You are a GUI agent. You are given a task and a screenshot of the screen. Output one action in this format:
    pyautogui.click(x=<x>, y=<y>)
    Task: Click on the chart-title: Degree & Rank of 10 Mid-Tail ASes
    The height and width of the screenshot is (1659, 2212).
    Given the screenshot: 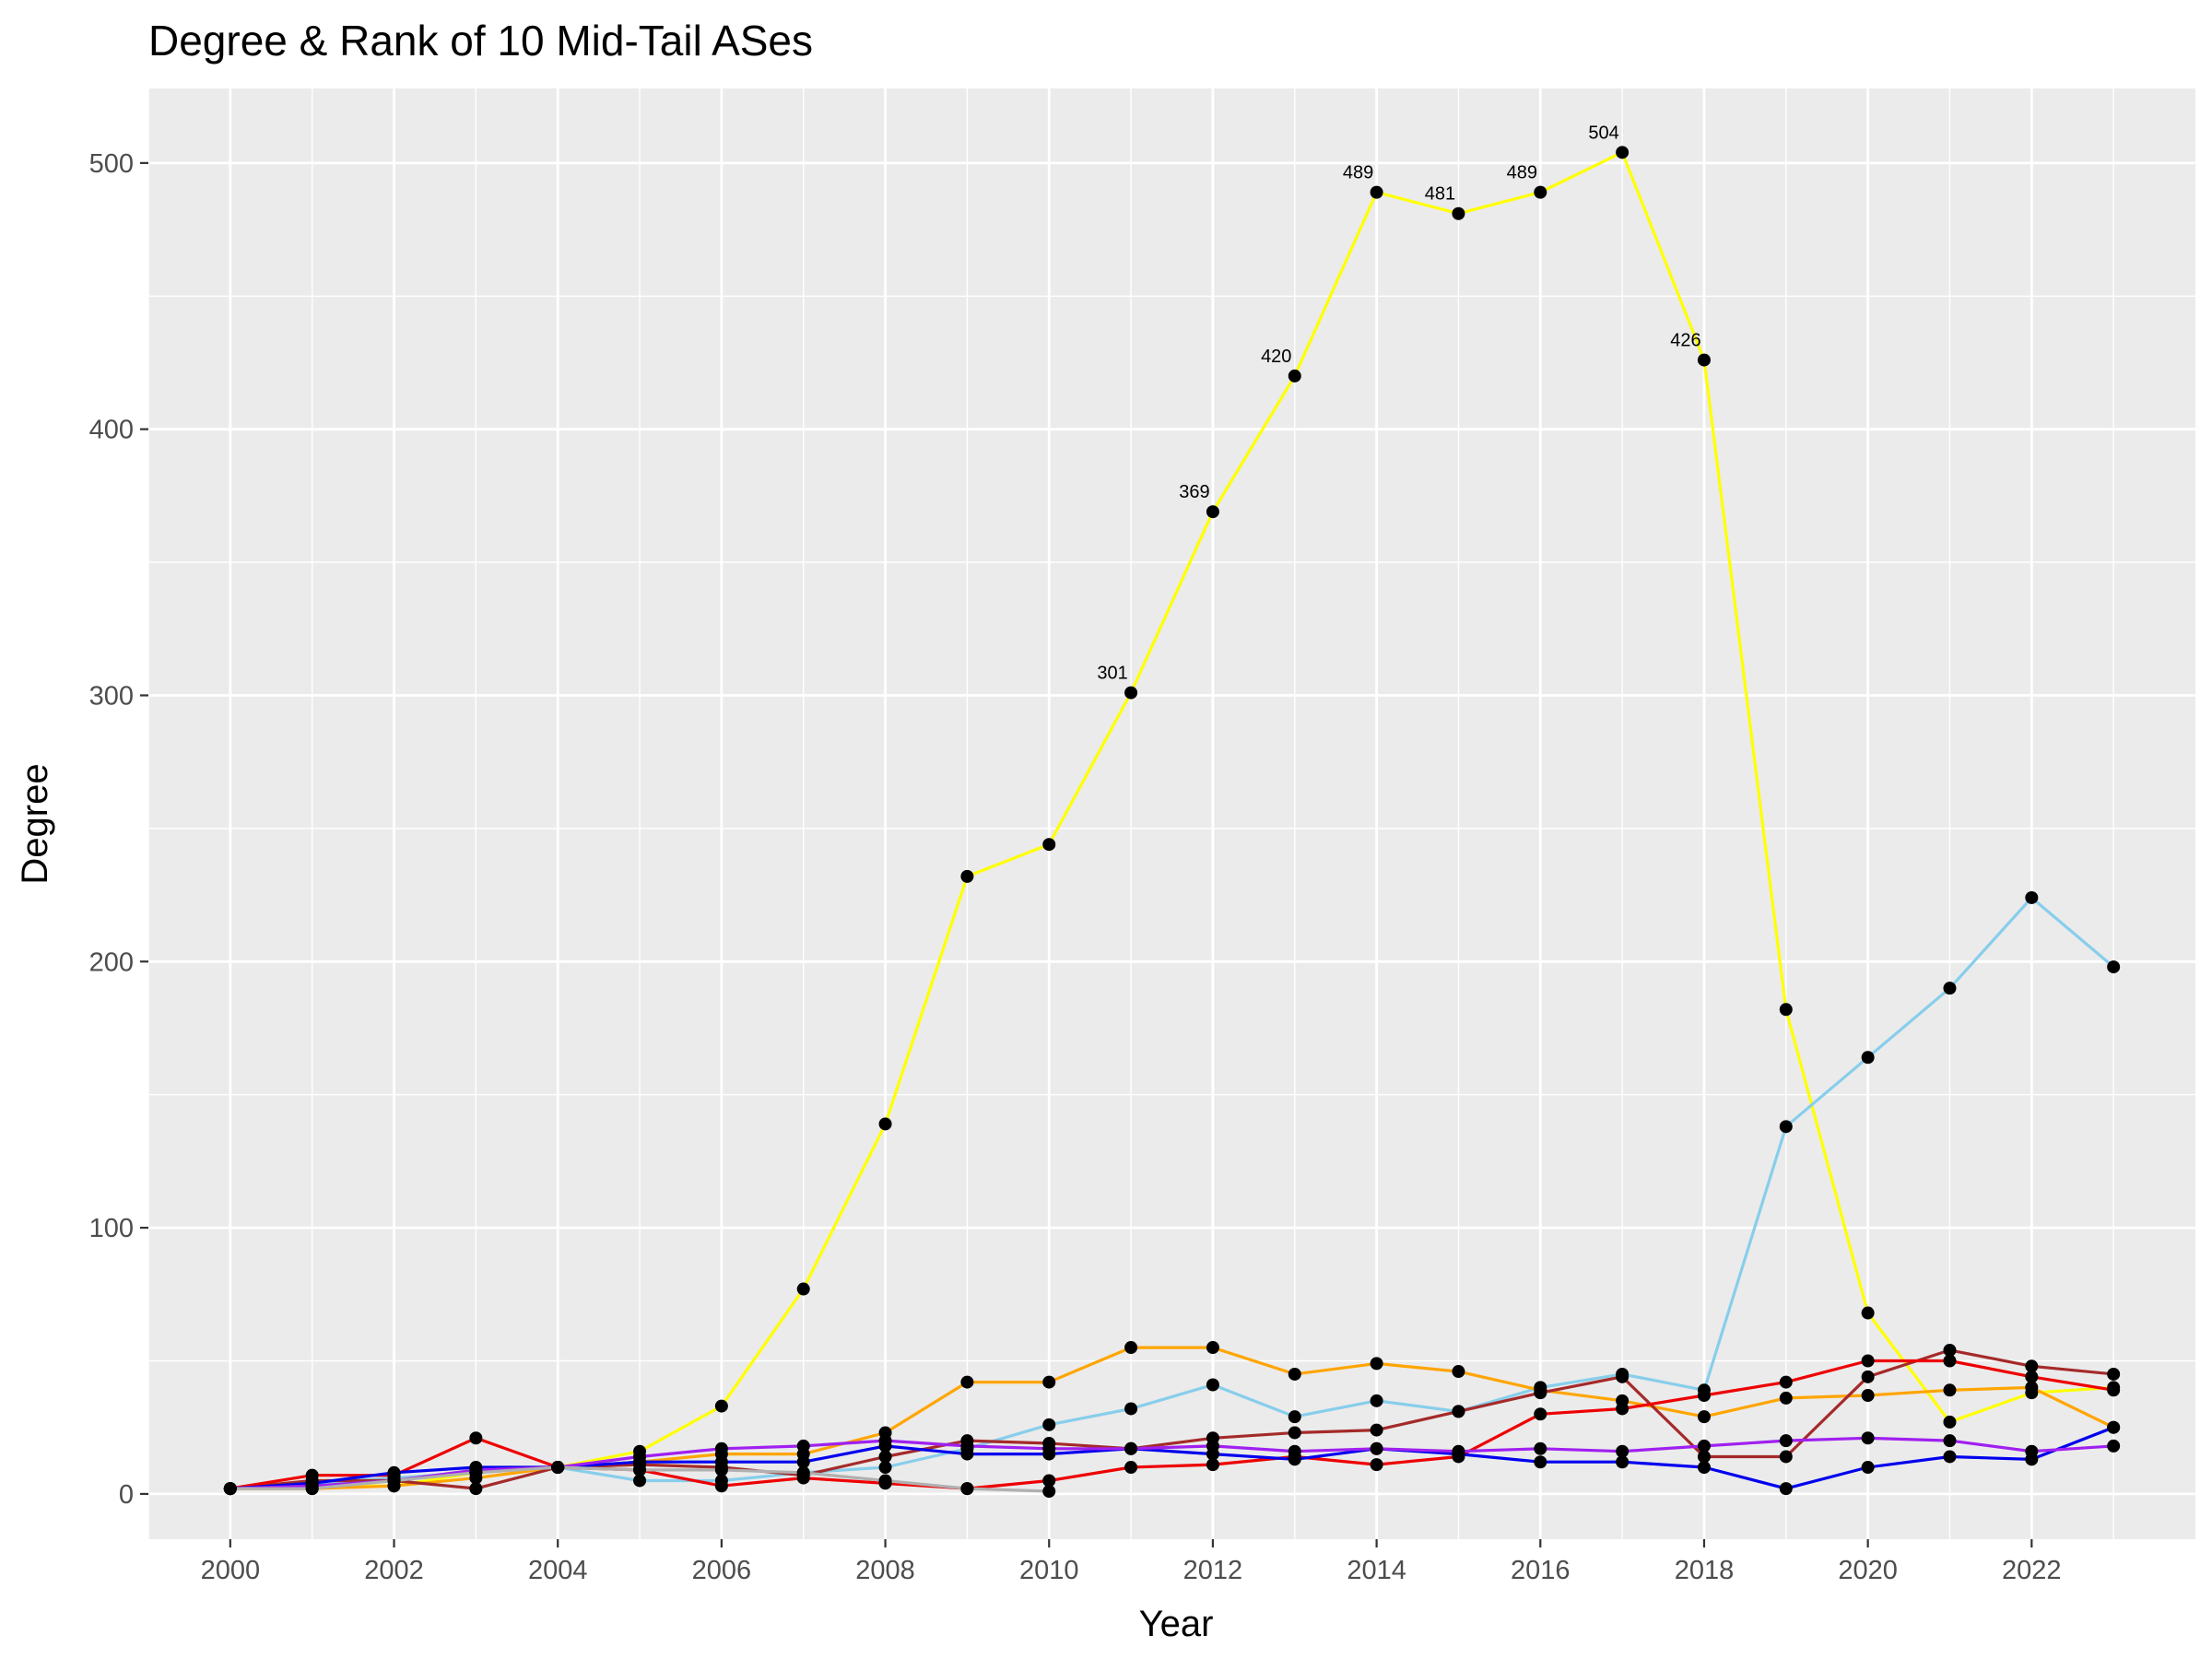 What is the action you would take?
    pyautogui.click(x=480, y=41)
    